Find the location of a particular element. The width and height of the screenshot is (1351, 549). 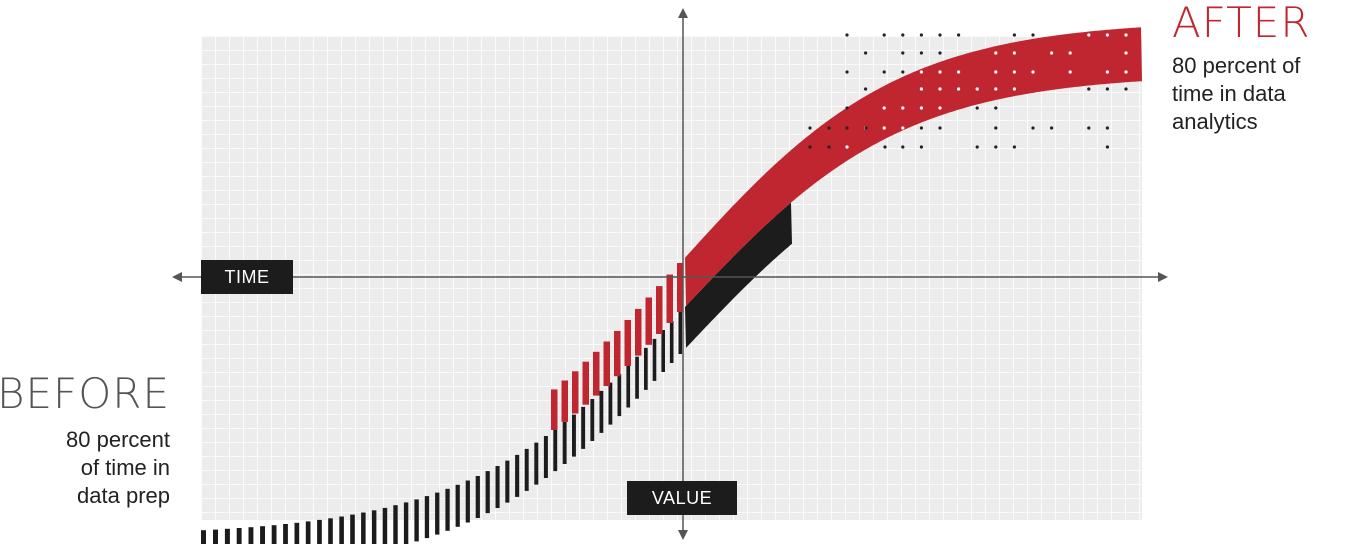

before-caption-line: of time in is located at coordinates (125, 467).